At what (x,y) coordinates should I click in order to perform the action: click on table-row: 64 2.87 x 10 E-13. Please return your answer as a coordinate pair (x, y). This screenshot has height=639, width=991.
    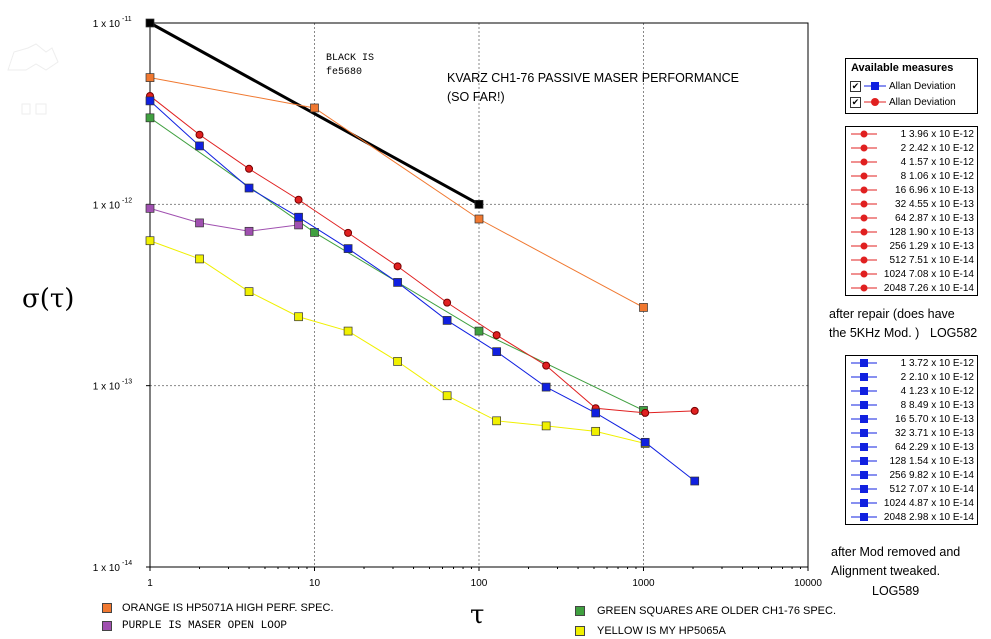
    Looking at the image, I should click on (911, 218).